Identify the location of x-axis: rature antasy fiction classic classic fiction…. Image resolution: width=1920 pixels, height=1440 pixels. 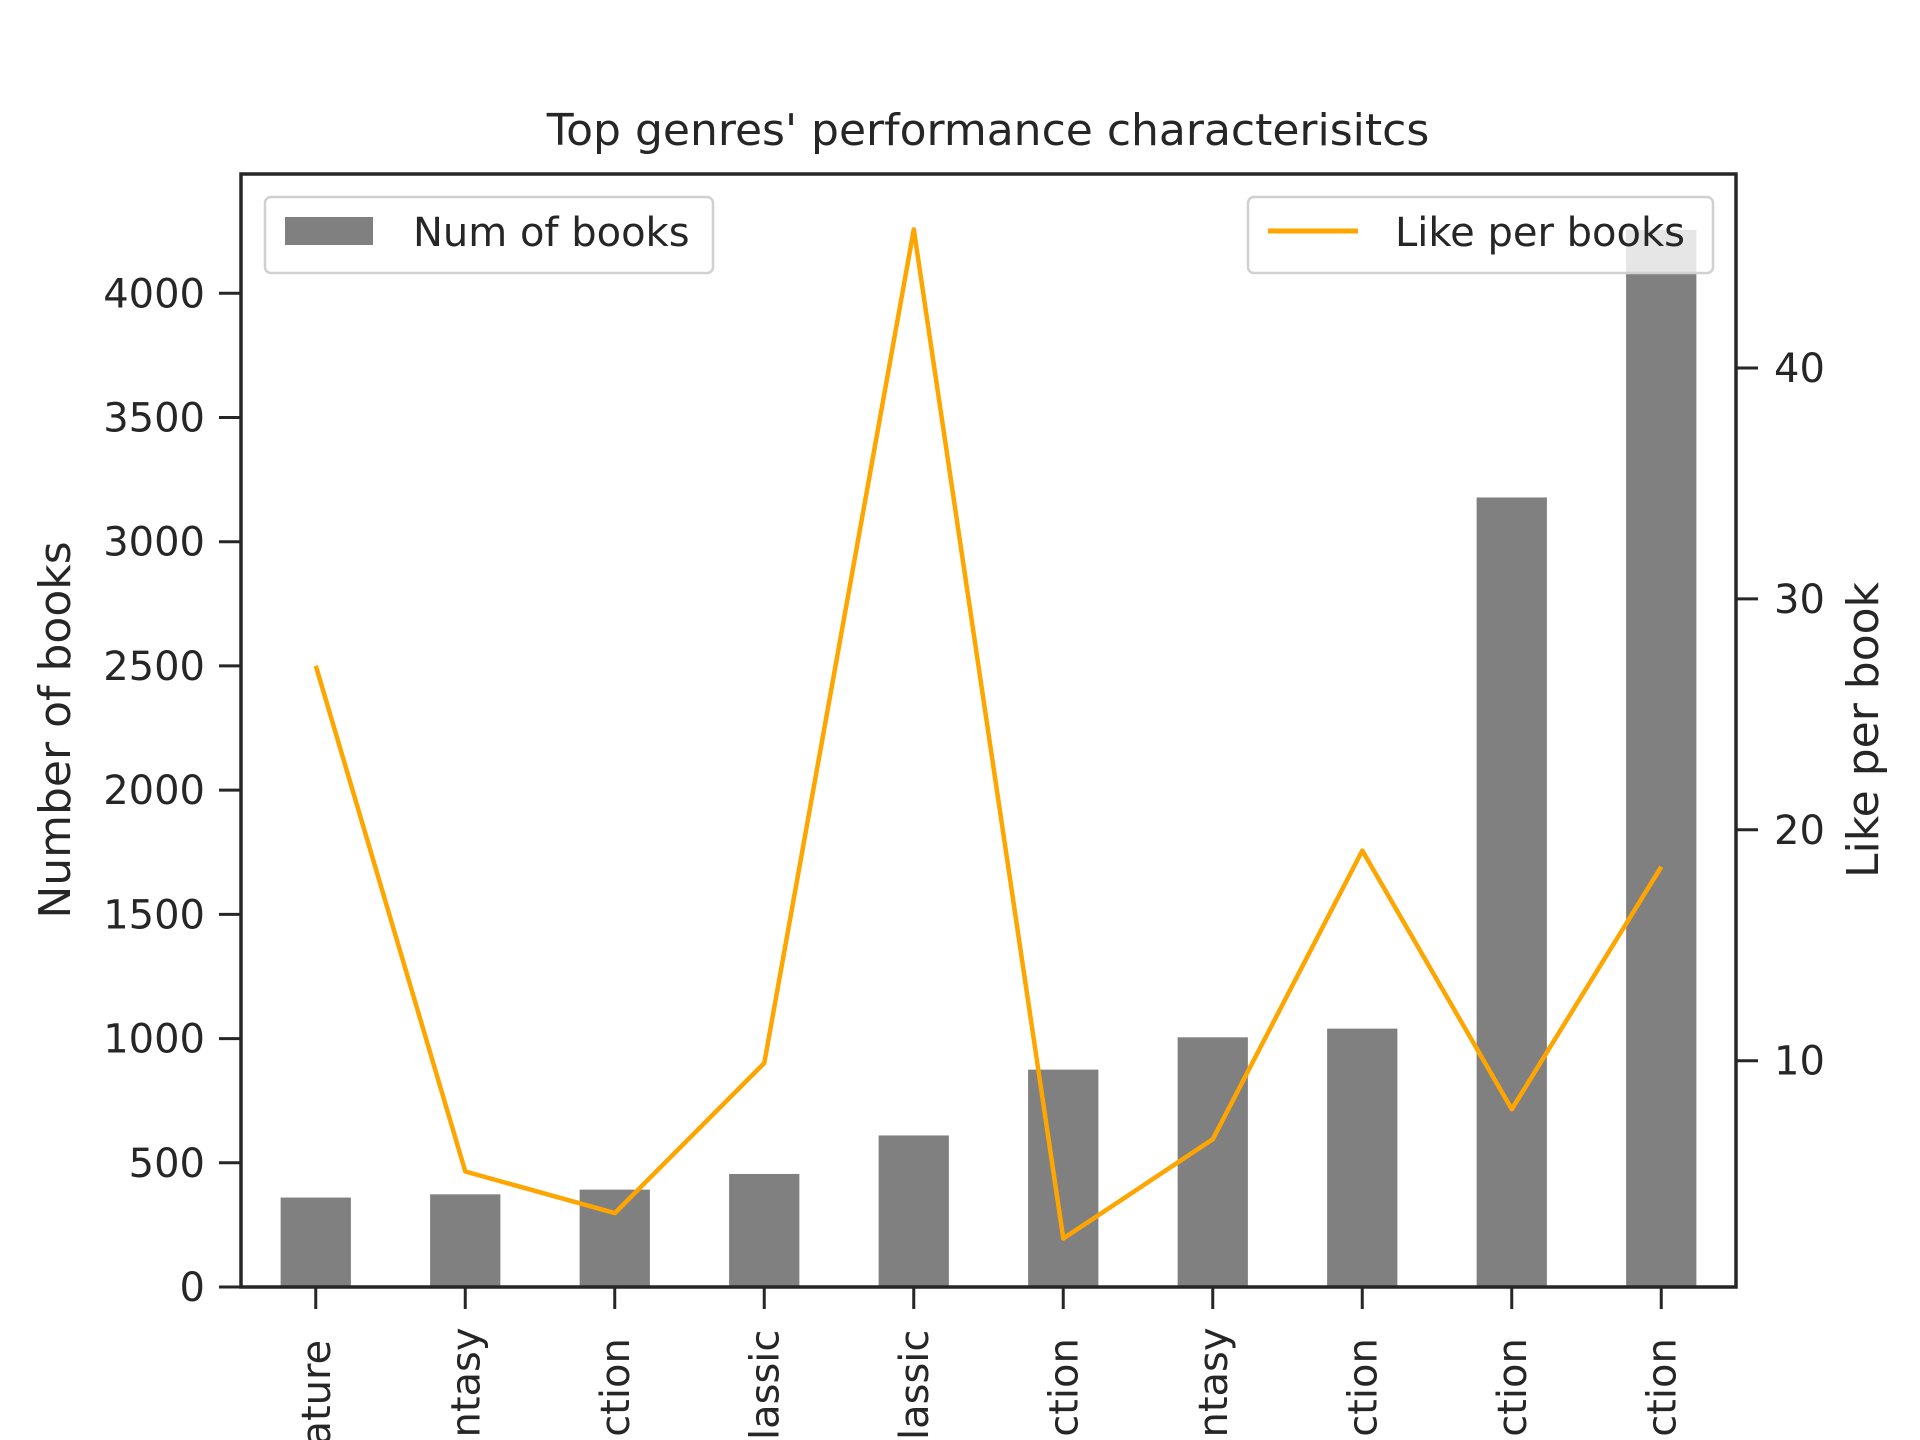
(989, 1363).